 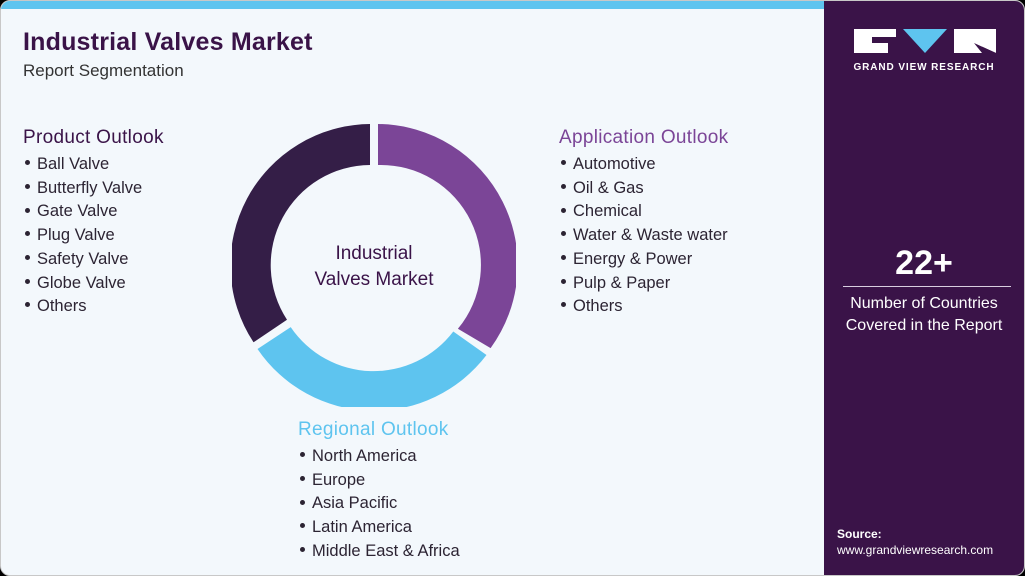 What do you see at coordinates (373, 429) in the screenshot?
I see `regional-outlook-heading: Regional Outlook` at bounding box center [373, 429].